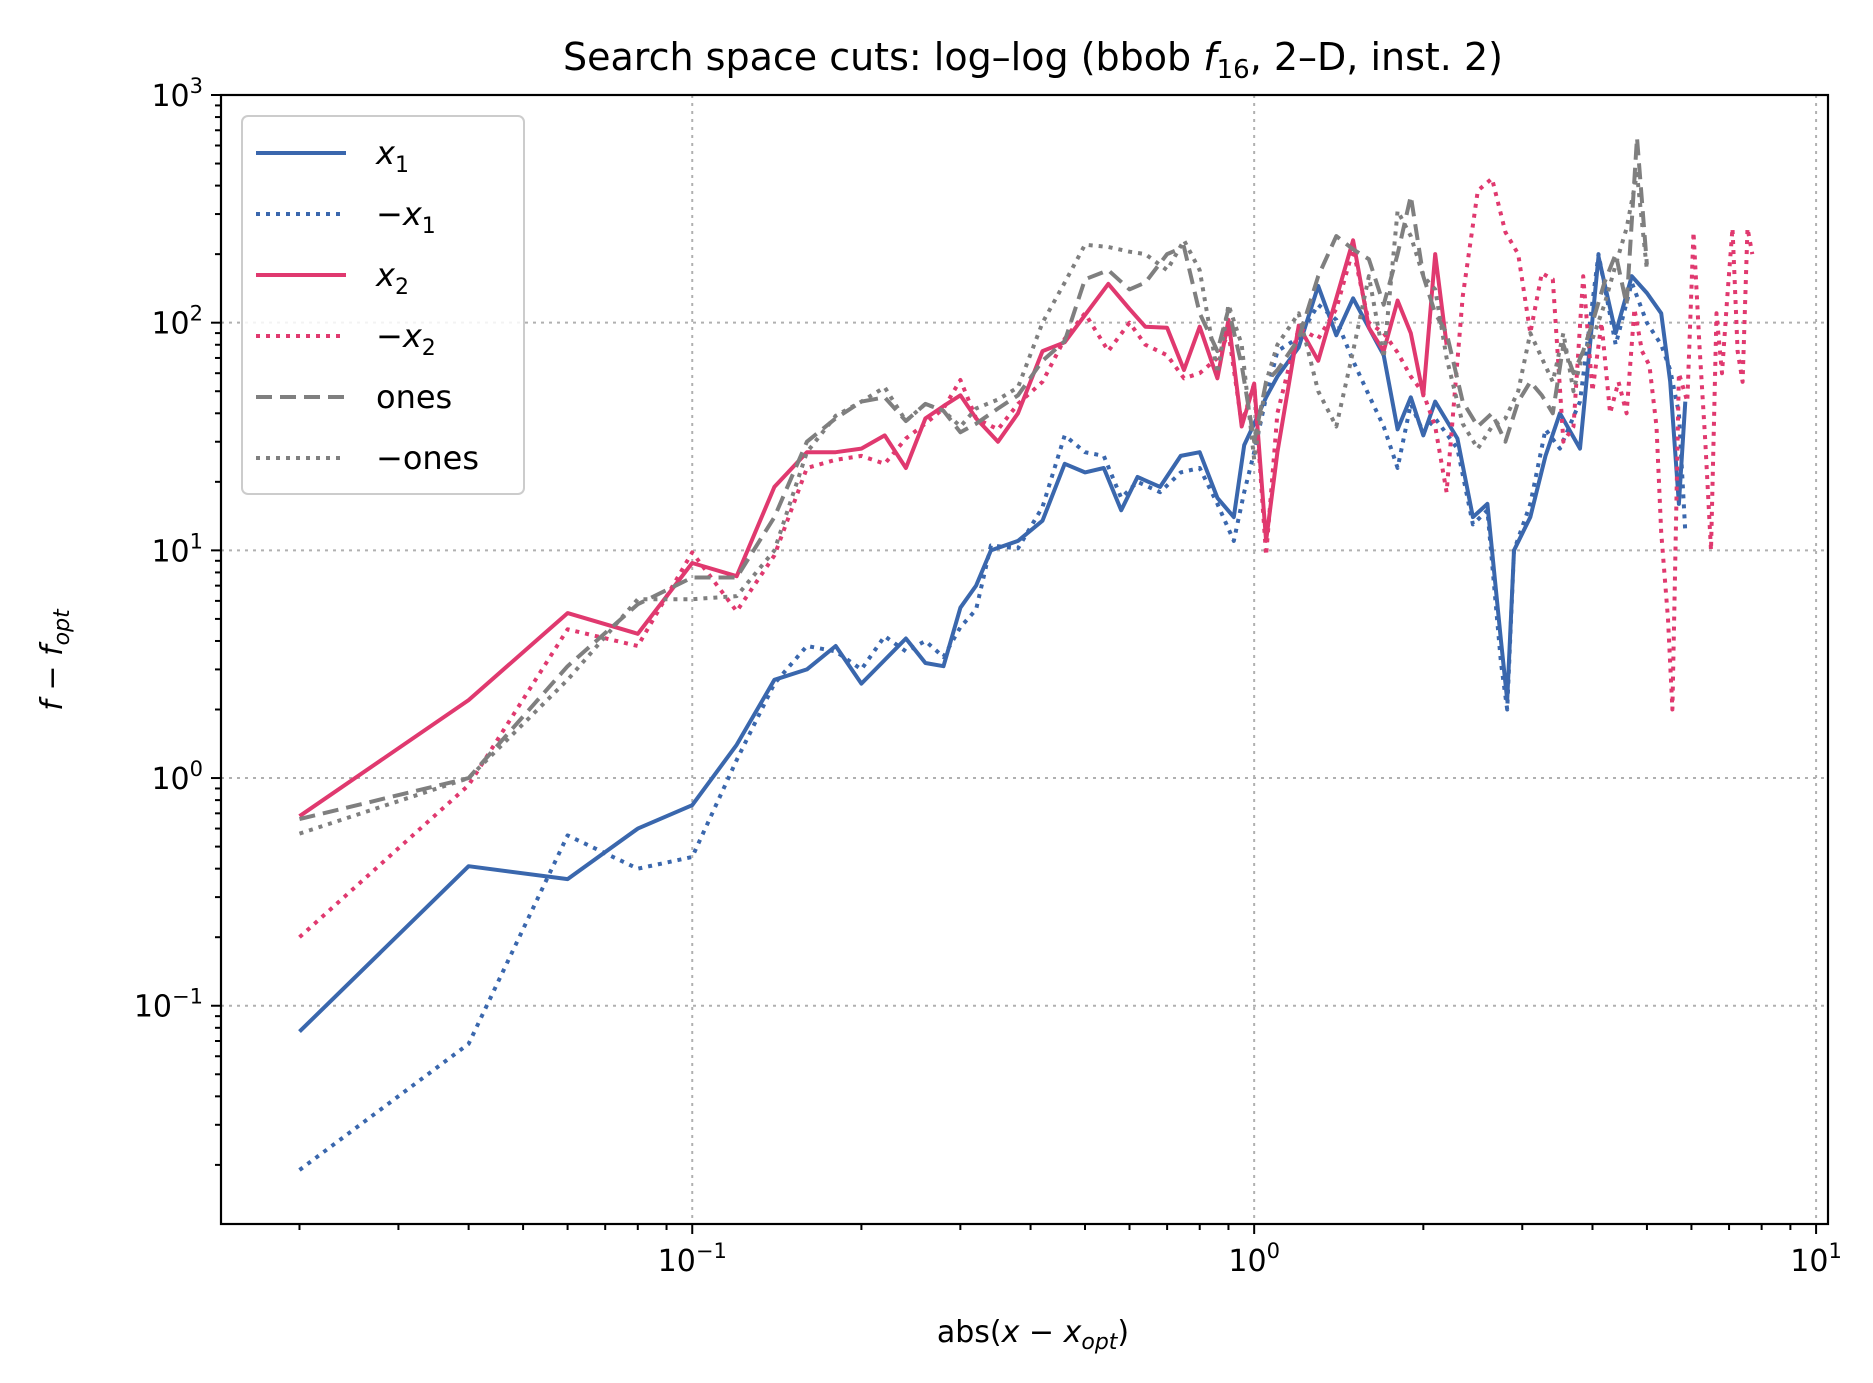 The height and width of the screenshot is (1383, 1873). What do you see at coordinates (196, 86) in the screenshot?
I see `y-tick-exponent: 3` at bounding box center [196, 86].